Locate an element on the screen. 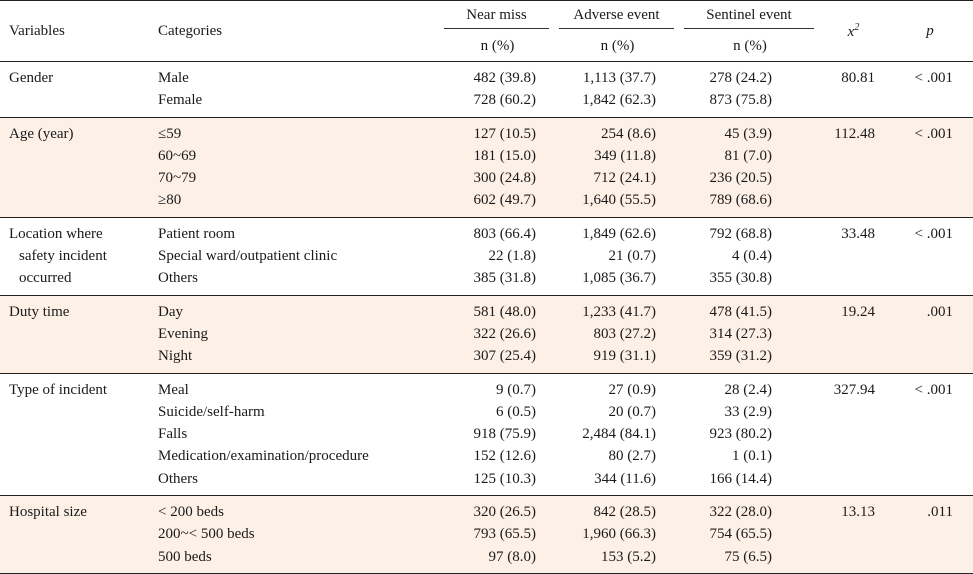 The height and width of the screenshot is (574, 973). header-sentinel-event: Sentinel event is located at coordinates (750, 16).